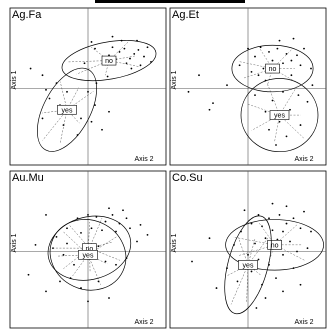 This screenshot has height=329, width=327. I want to click on panel-title: Co.Su, so click(187, 178).